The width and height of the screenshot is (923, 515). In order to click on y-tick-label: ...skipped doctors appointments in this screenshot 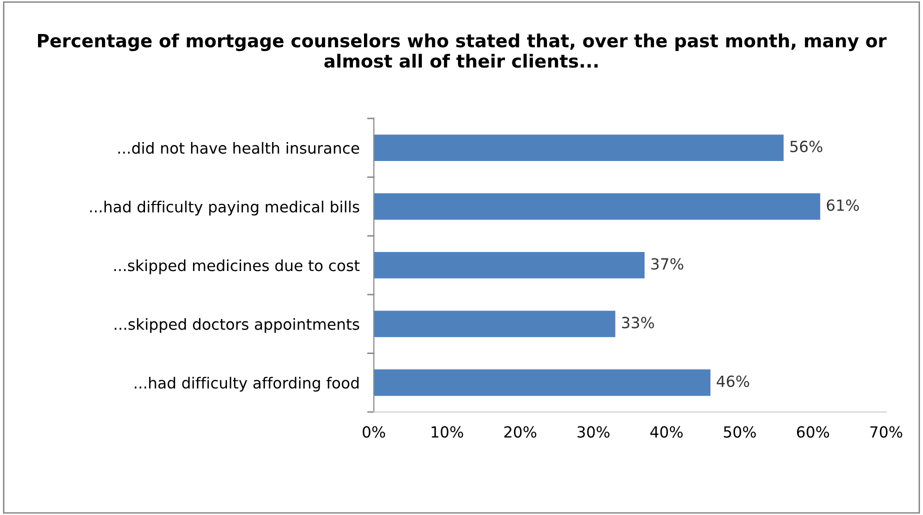, I will do `click(237, 325)`.